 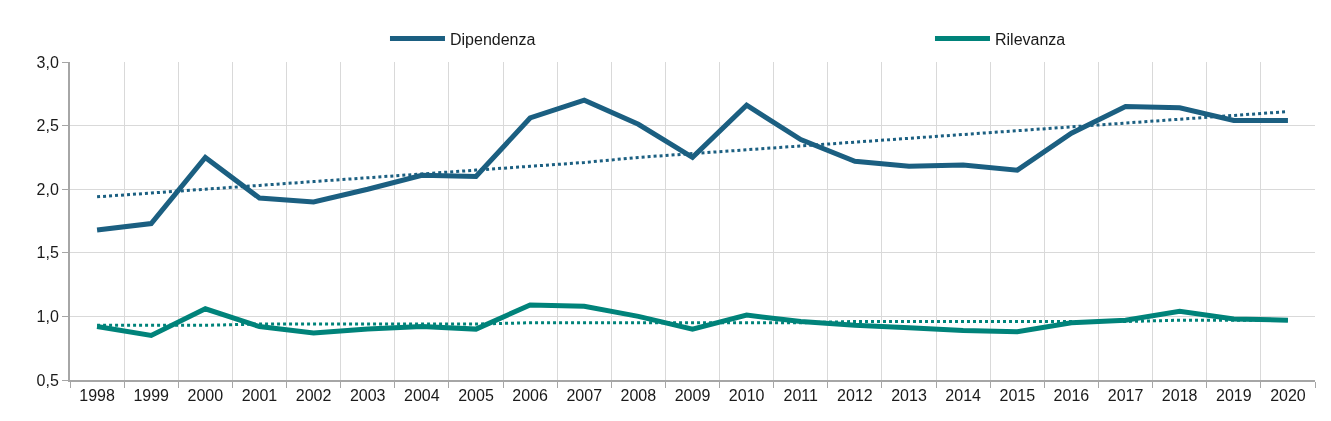 I want to click on x-tick-label: 2014, so click(x=963, y=396).